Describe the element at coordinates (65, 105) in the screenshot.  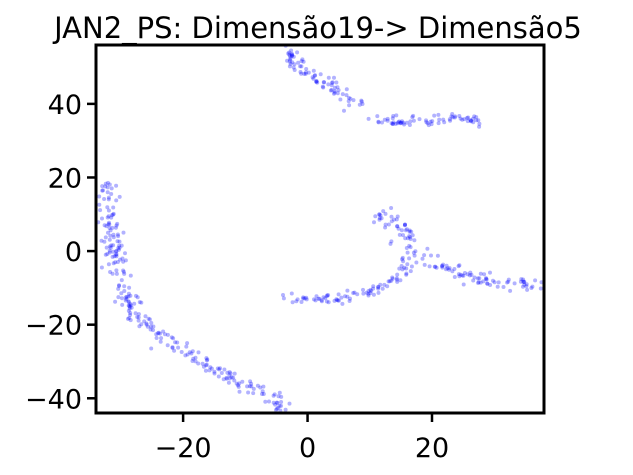
I see `y-tick-label: 40` at that location.